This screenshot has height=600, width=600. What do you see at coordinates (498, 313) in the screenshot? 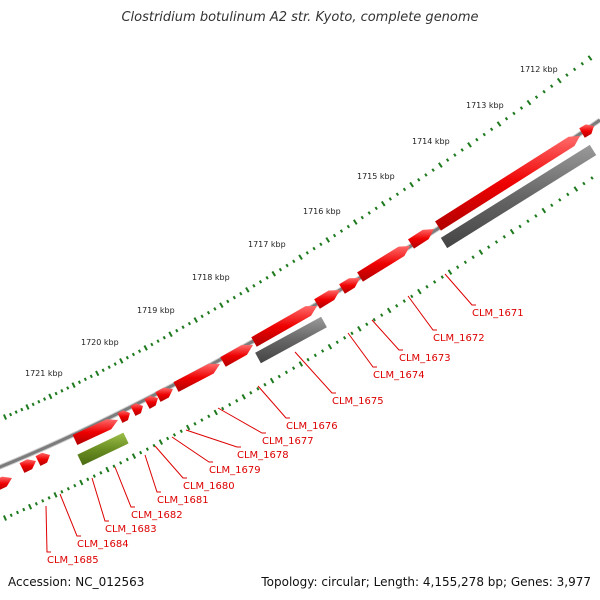
I see `gene-label: CLM_1671` at bounding box center [498, 313].